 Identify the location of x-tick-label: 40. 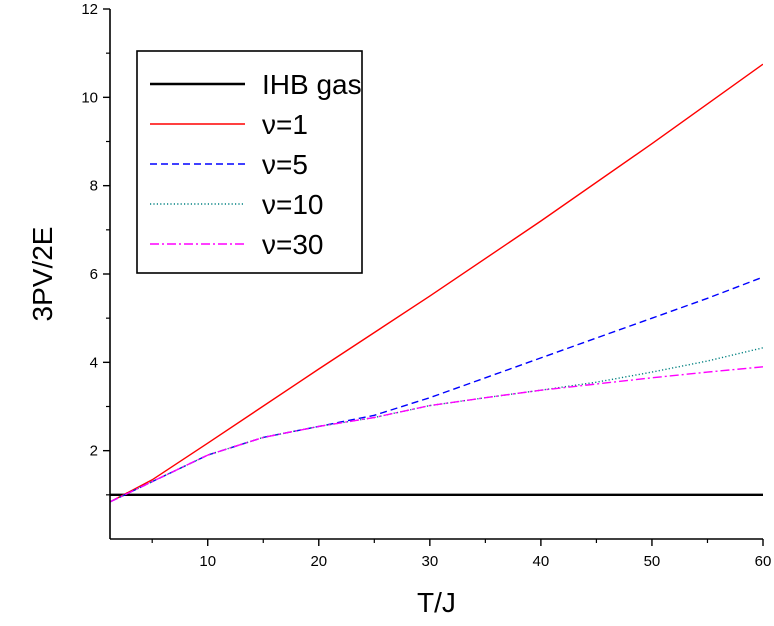
(541, 561).